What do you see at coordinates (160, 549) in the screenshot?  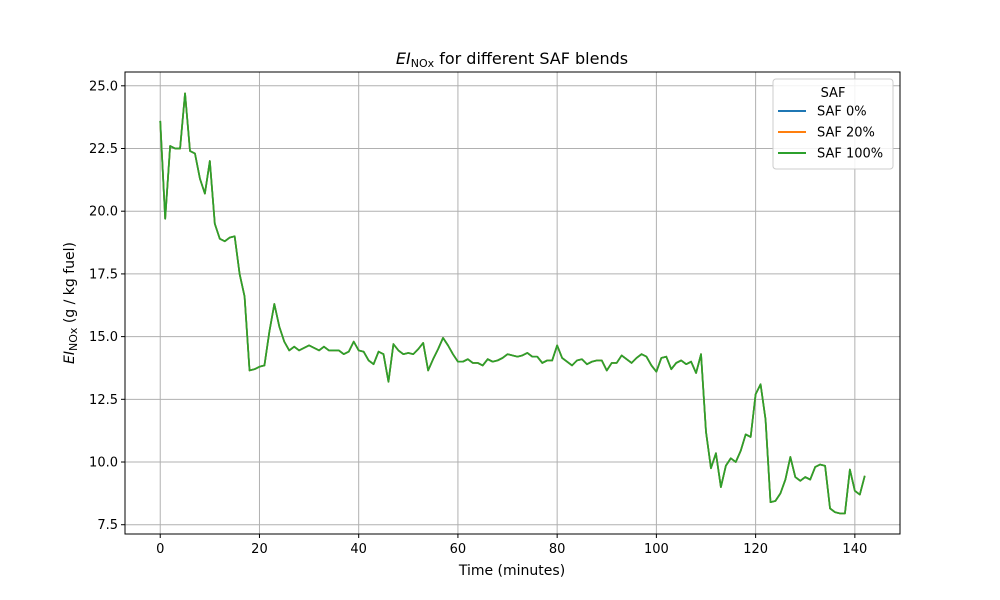 I see `x-tick-label: 0` at bounding box center [160, 549].